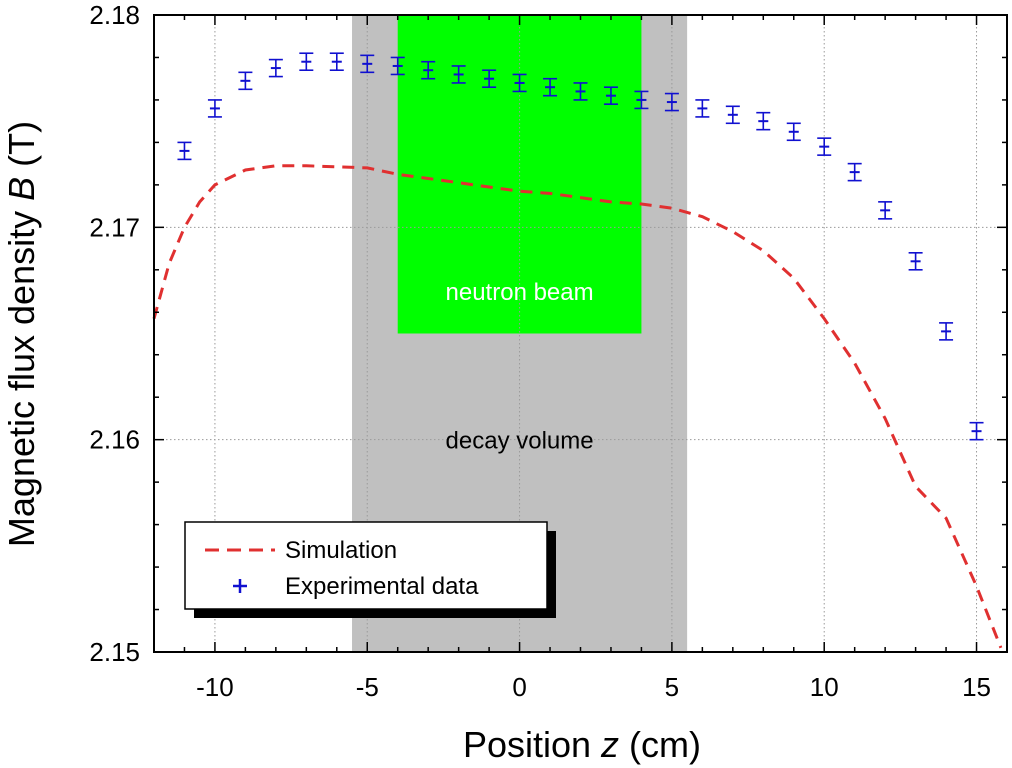 The width and height of the screenshot is (1012, 768). What do you see at coordinates (976, 687) in the screenshot?
I see `x-tick-label: 15` at bounding box center [976, 687].